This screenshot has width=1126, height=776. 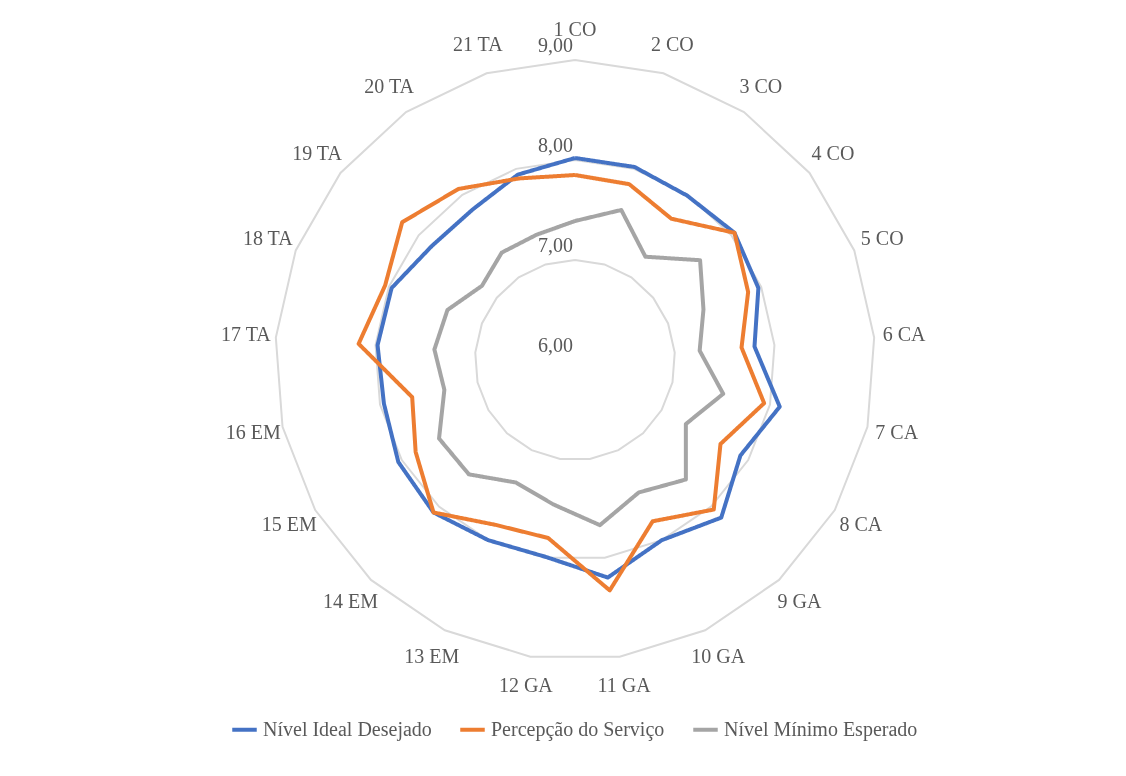 I want to click on spoke-label: 2 CO, so click(x=672, y=43).